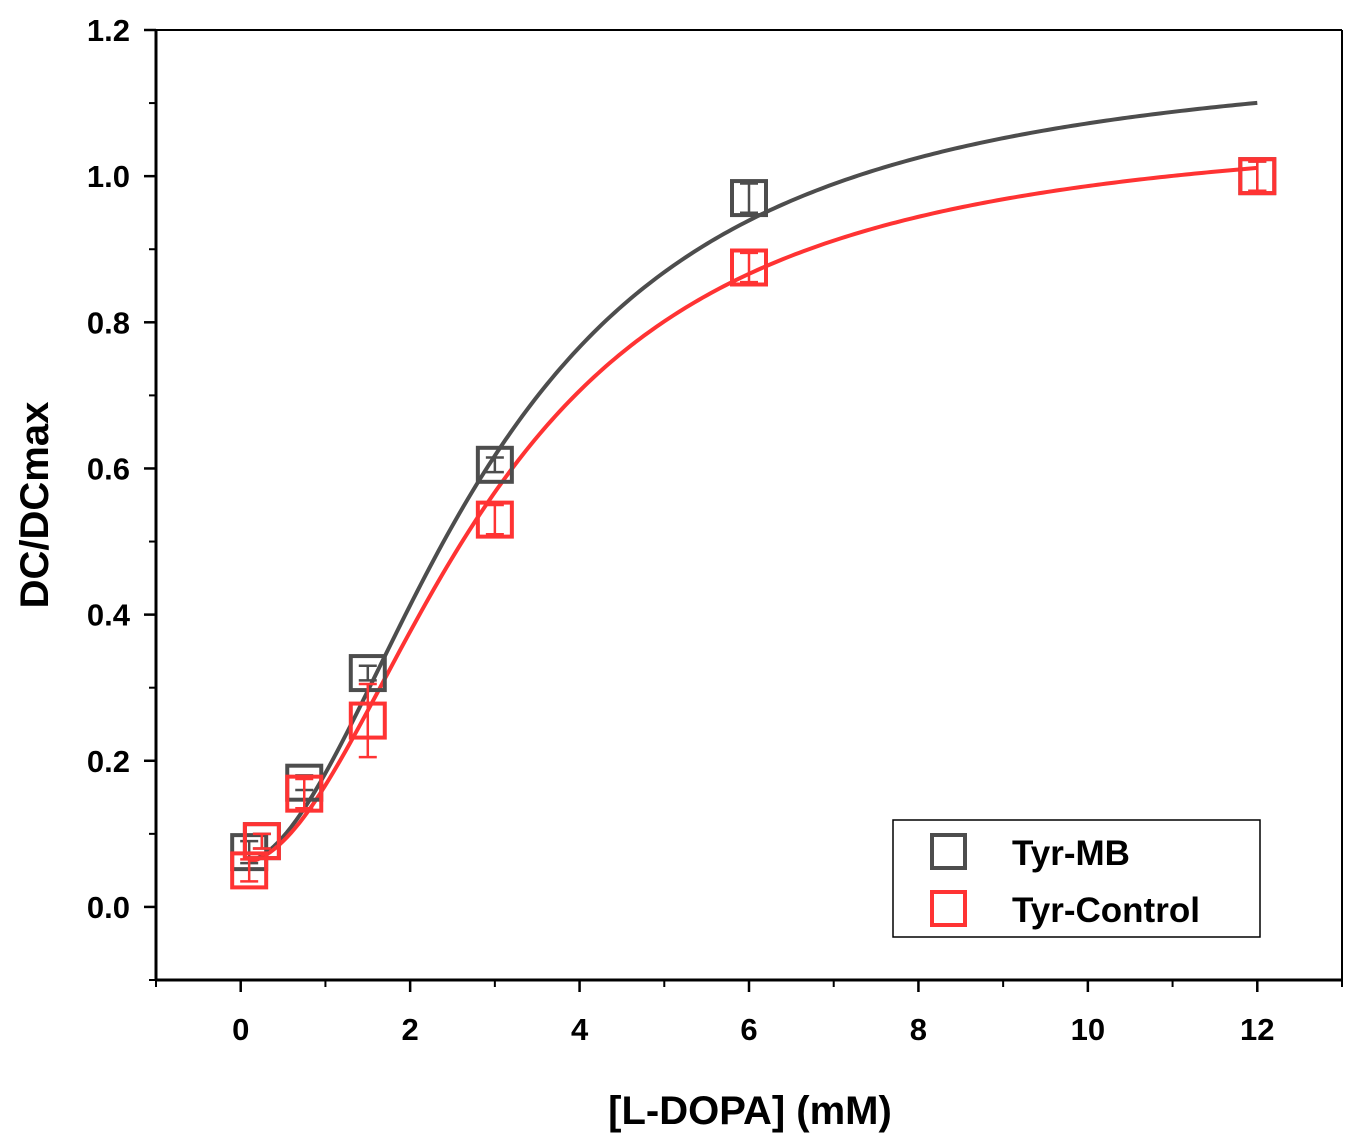 This screenshot has height=1146, width=1360. Describe the element at coordinates (1257, 1029) in the screenshot. I see `x-tick-label: 12` at that location.